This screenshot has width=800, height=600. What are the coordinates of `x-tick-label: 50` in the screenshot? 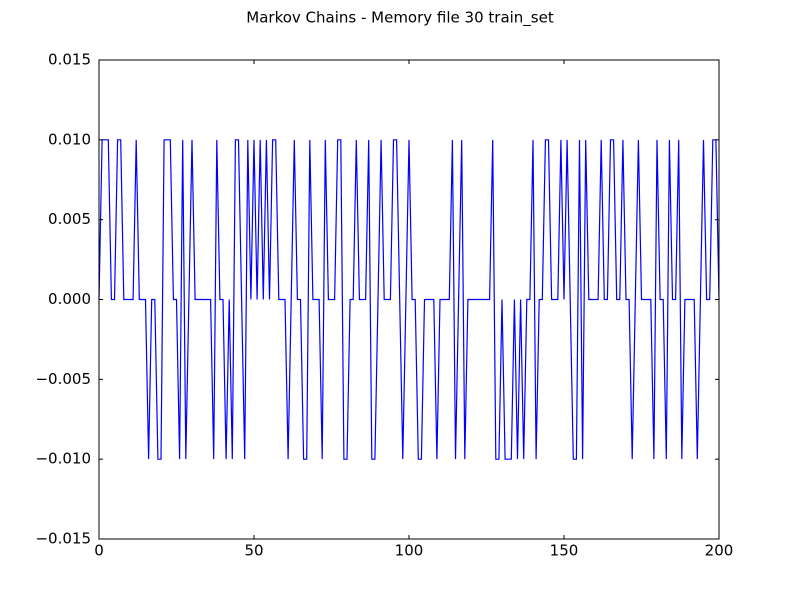 It's located at (253, 551).